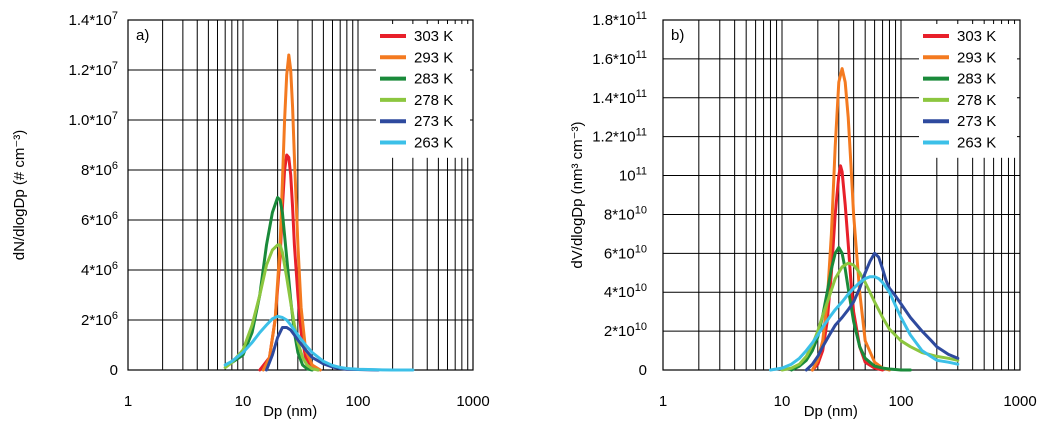 This screenshot has width=1043, height=430. What do you see at coordinates (99, 169) in the screenshot?
I see `y-tick-label: 8*106` at bounding box center [99, 169].